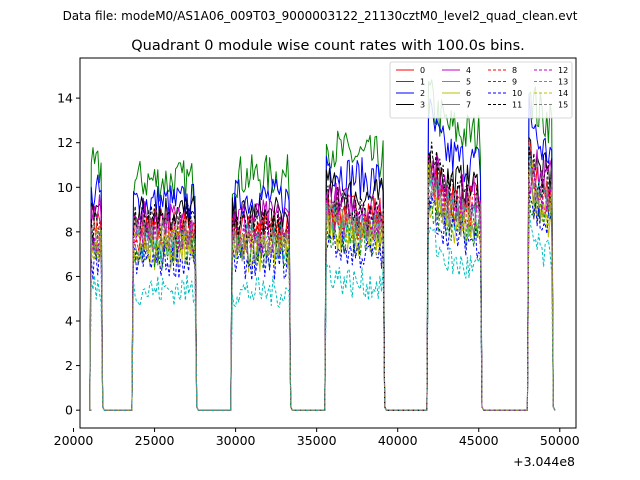 The image size is (640, 480). What do you see at coordinates (514, 70) in the screenshot?
I see `legend-label-8: 8` at bounding box center [514, 70].